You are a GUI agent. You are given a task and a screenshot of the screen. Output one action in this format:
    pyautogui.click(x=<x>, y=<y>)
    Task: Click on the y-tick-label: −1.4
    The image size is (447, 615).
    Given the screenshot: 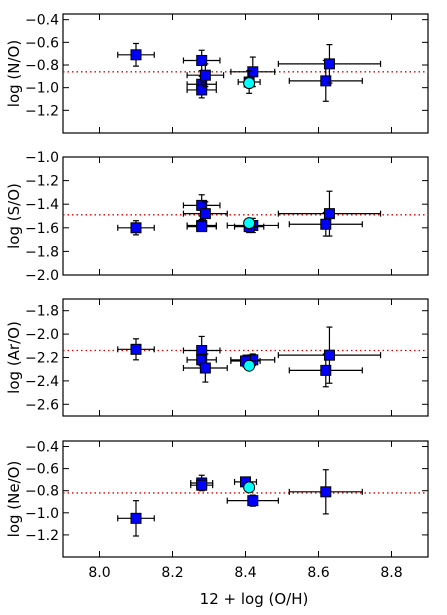 What is the action you would take?
    pyautogui.click(x=42, y=205)
    